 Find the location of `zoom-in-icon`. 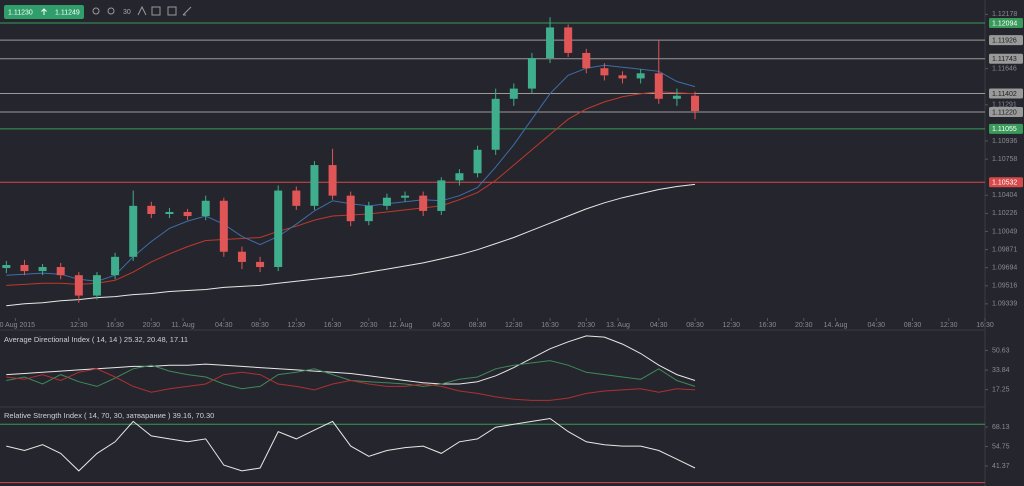

zoom-in-icon is located at coordinates (96, 11).